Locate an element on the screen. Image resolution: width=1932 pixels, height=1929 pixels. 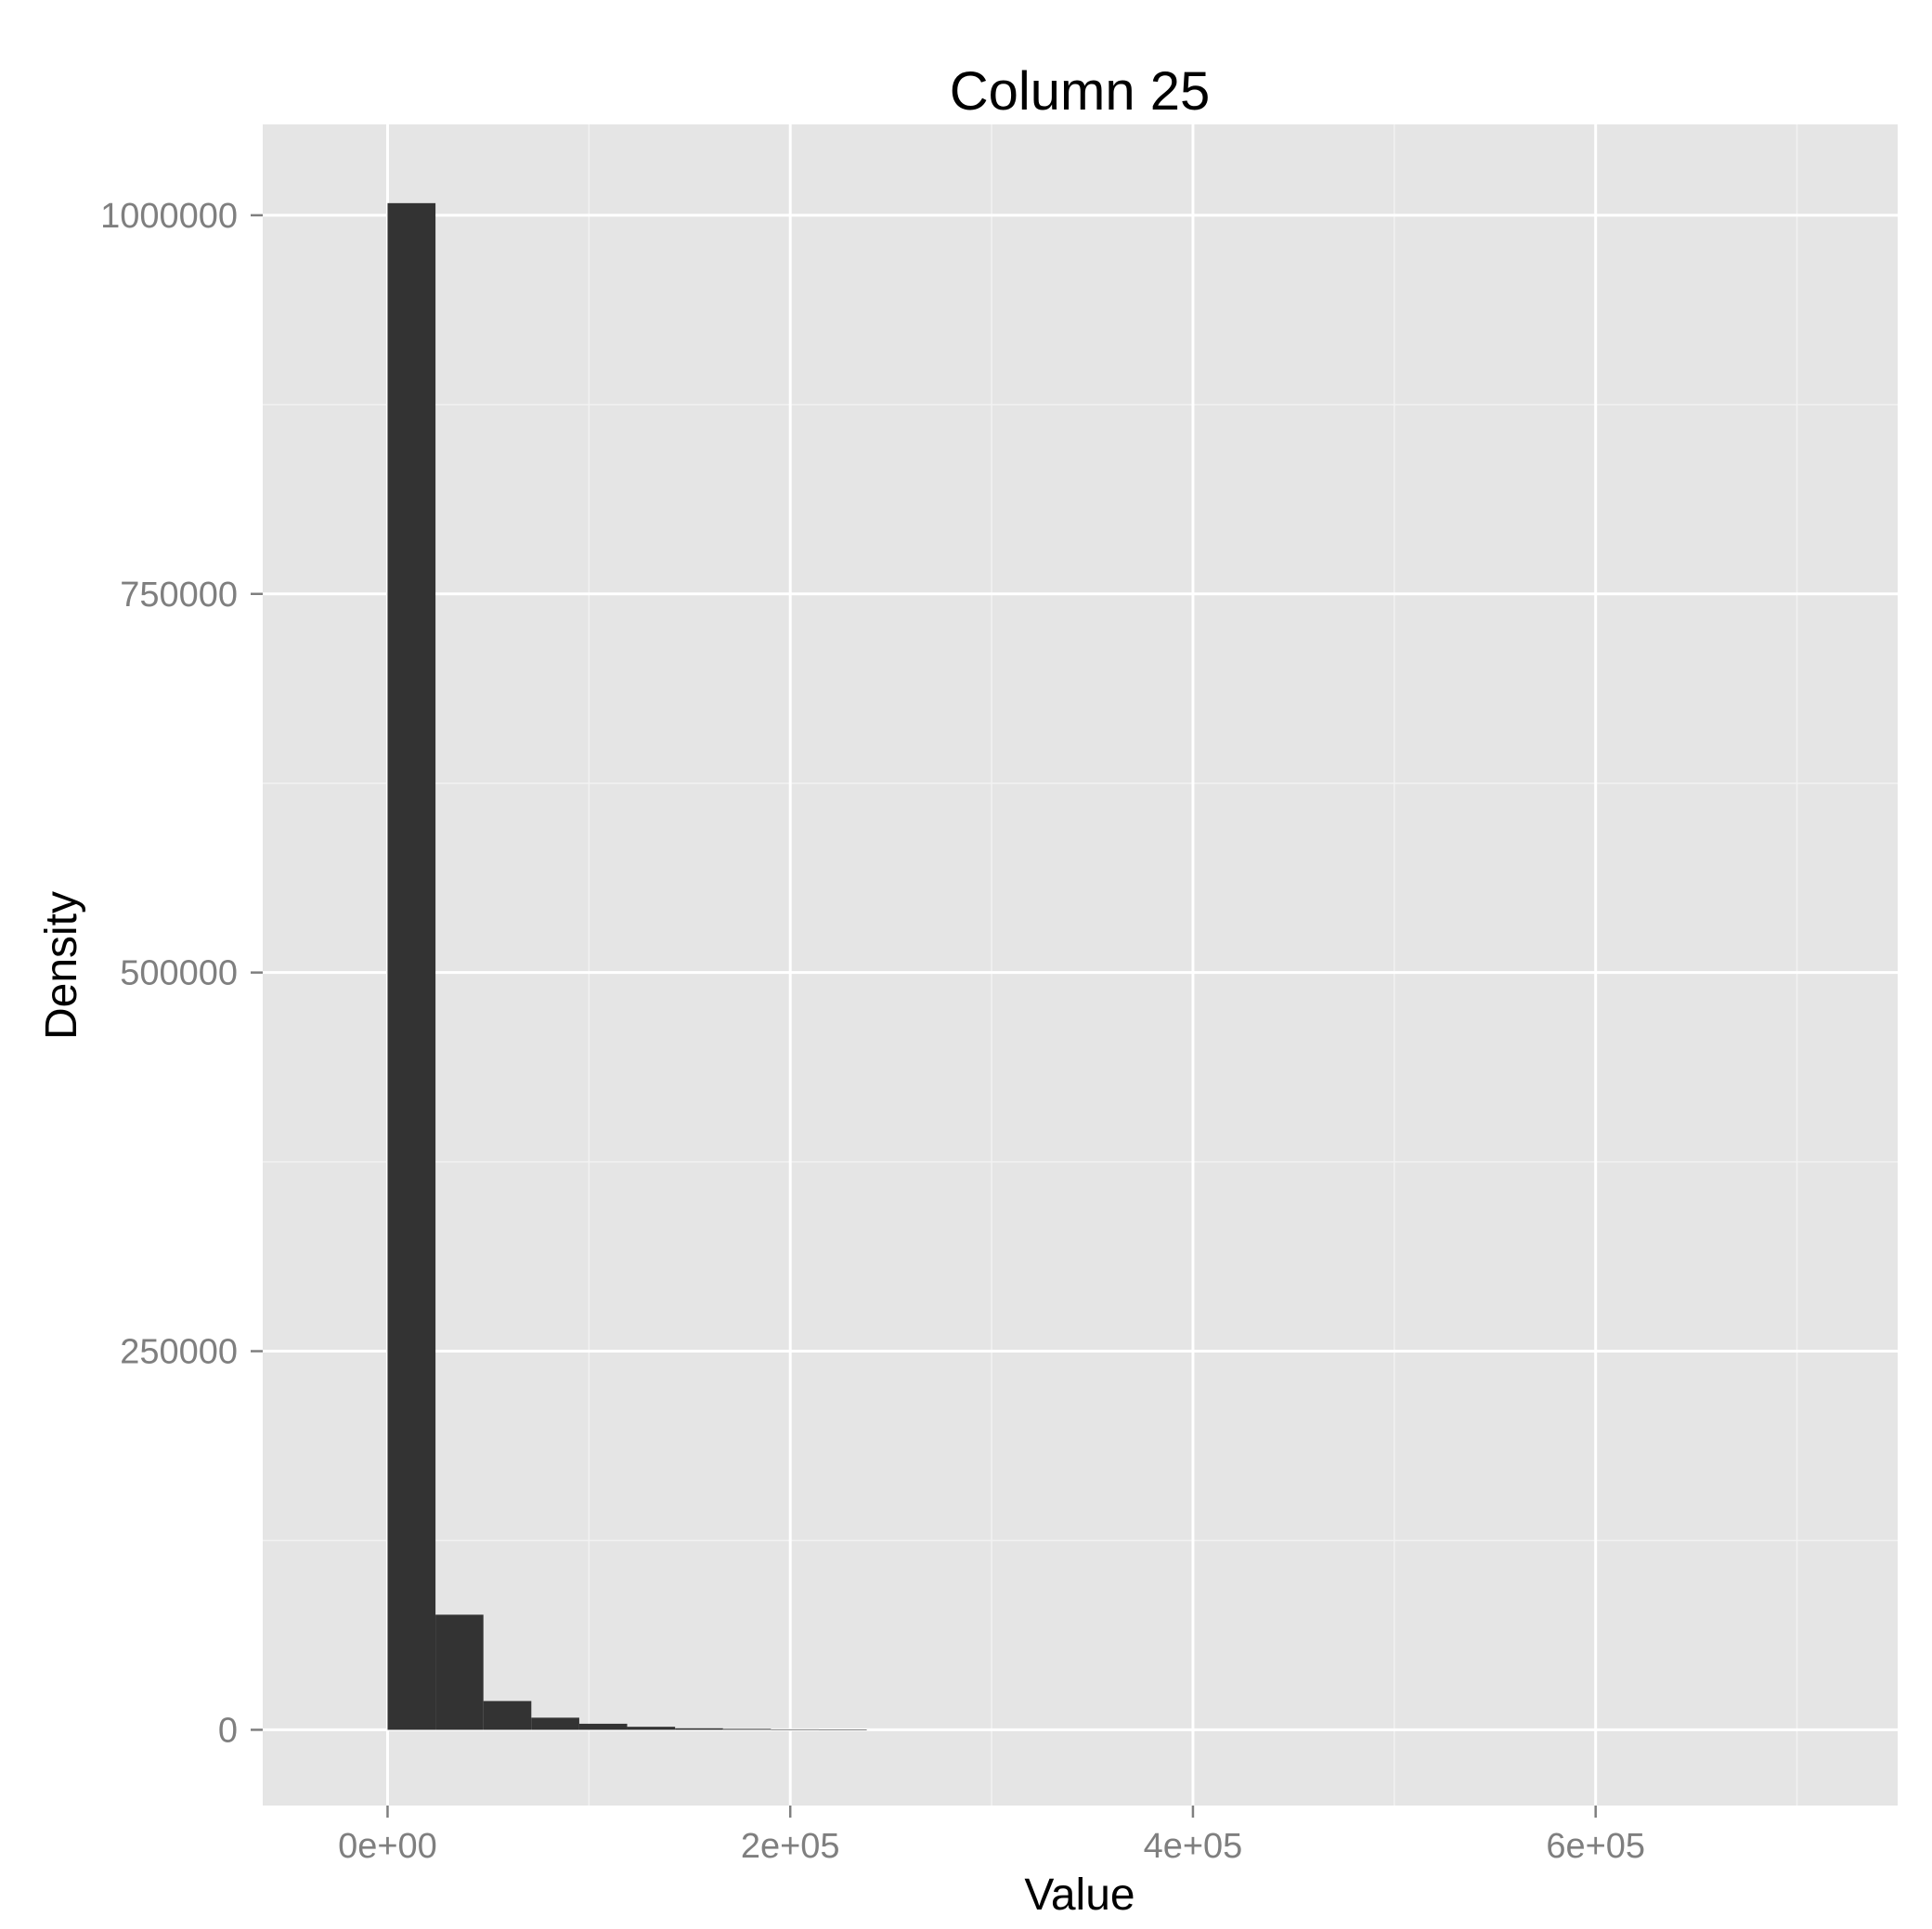
y-axis-title: Density is located at coordinates (61, 965).